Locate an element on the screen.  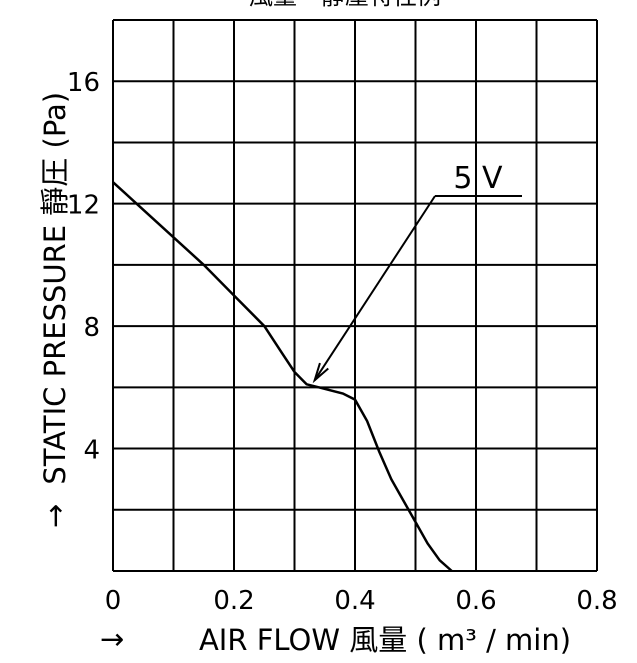
y-axis-text: STATIC PRESSURE 靜圧 (Pa) is located at coordinates (55, 288).